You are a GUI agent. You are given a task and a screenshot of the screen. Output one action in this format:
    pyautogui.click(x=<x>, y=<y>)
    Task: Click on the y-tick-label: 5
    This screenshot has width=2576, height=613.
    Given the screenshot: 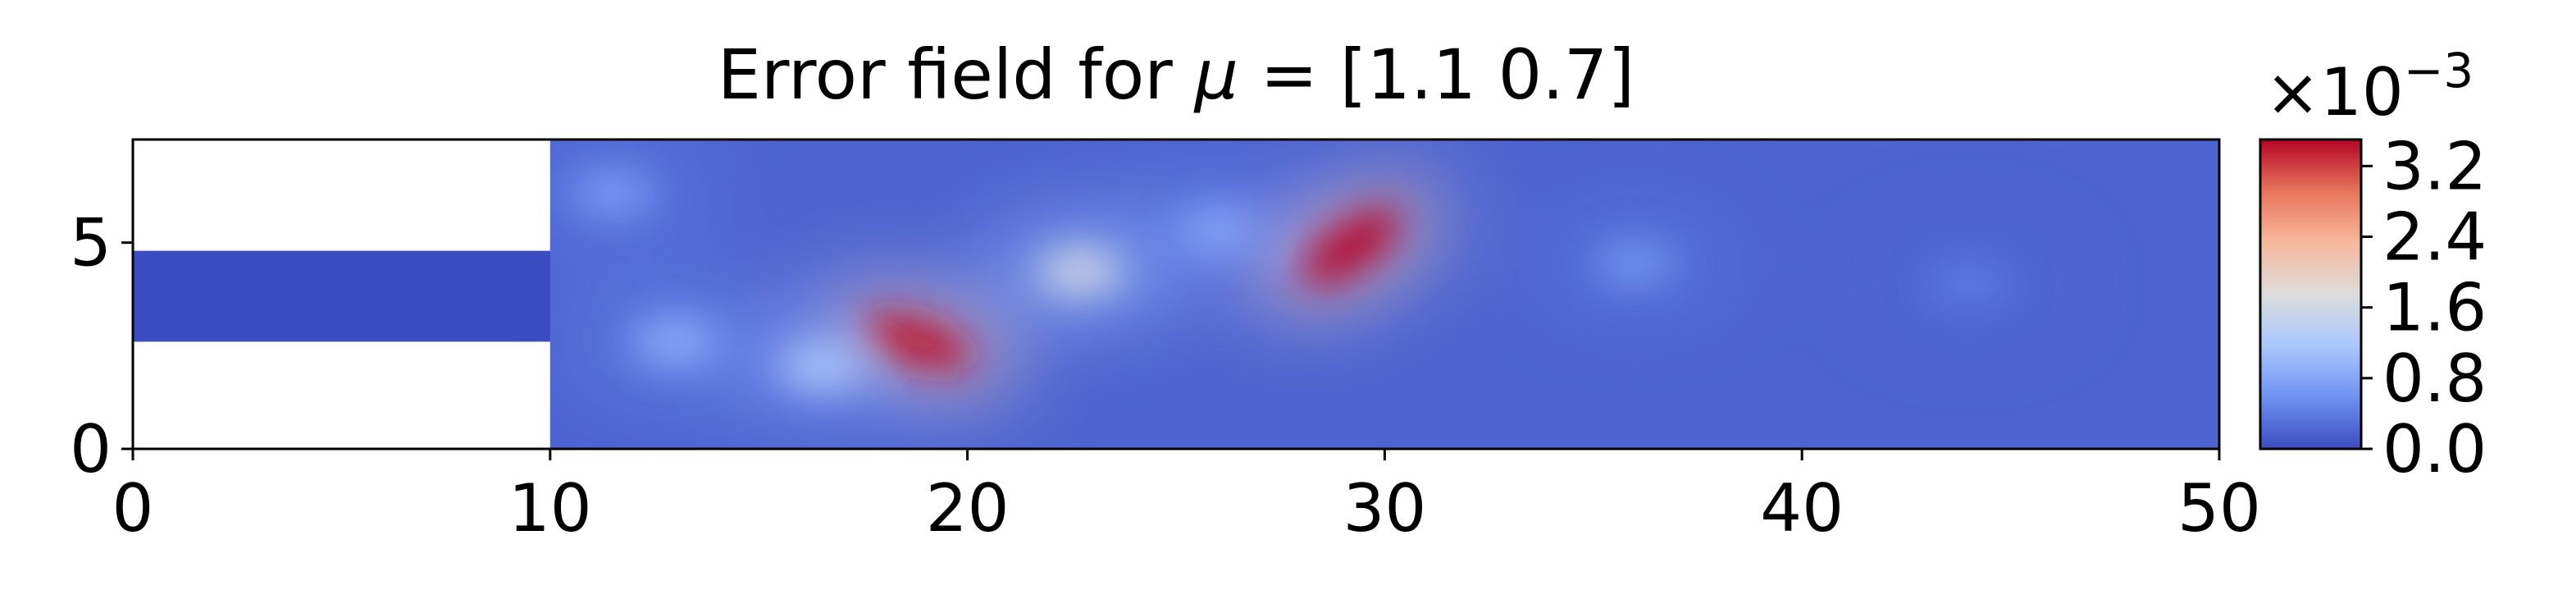 What is the action you would take?
    pyautogui.click(x=91, y=243)
    